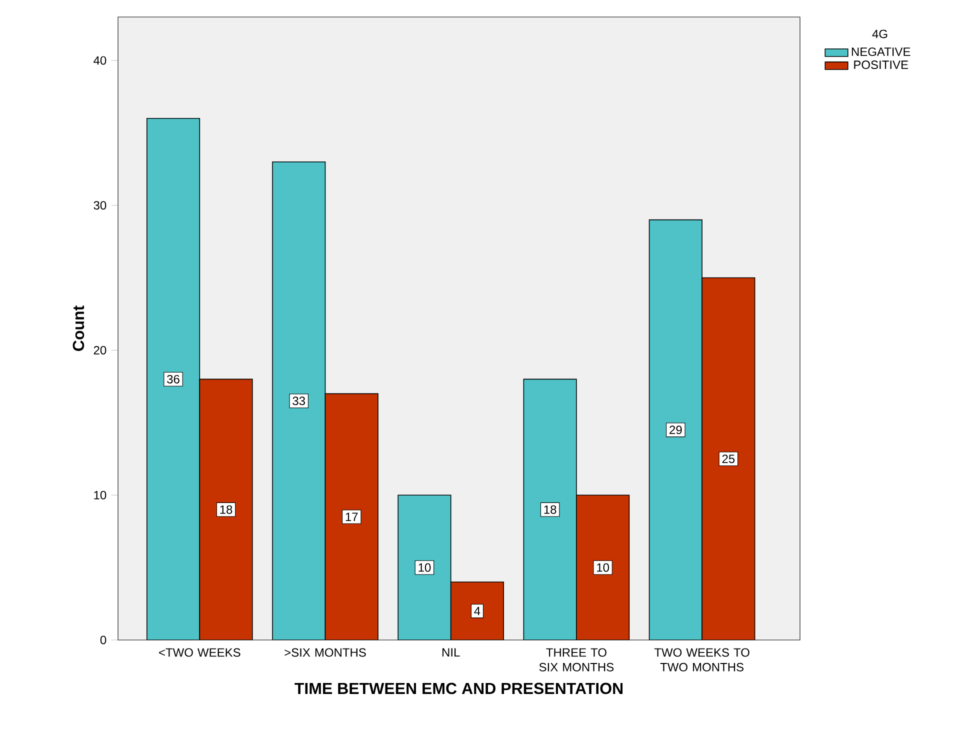 The image size is (964, 738). I want to click on x-axis-title: TIME BETWEEN EMC AND PRESENTATION, so click(458, 688).